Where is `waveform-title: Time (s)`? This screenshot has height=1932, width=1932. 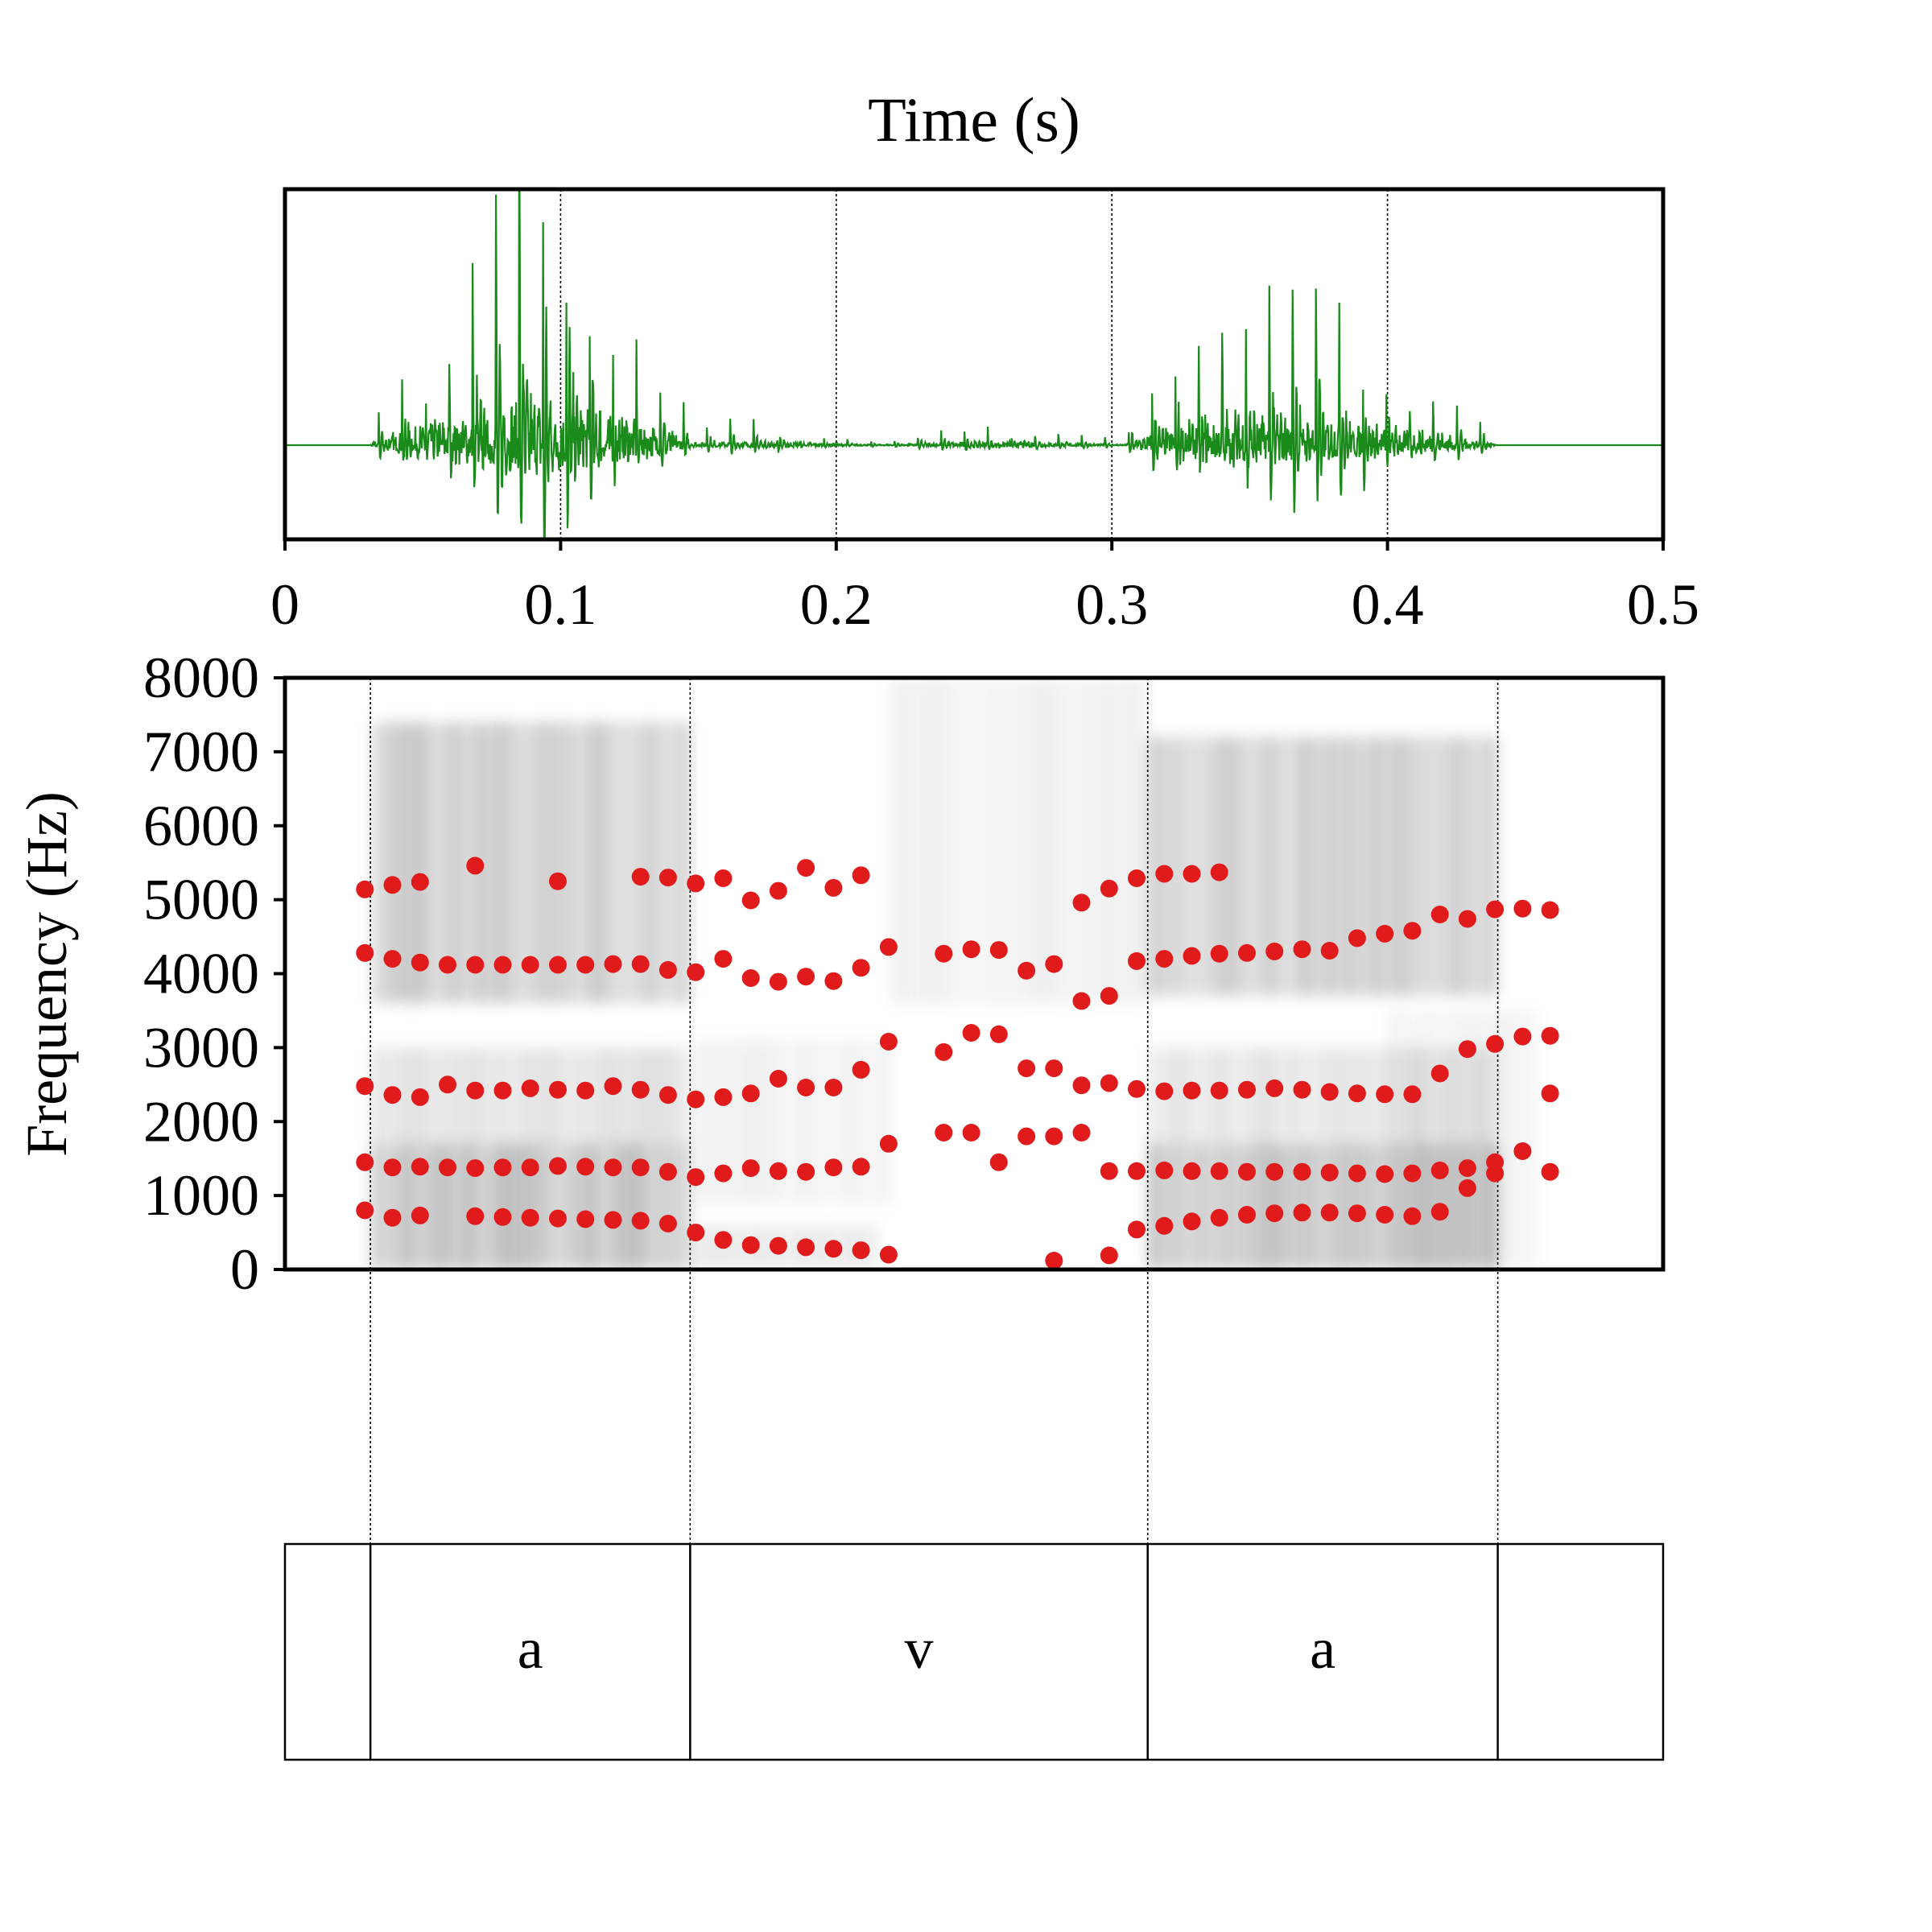
waveform-title: Time (s) is located at coordinates (974, 120).